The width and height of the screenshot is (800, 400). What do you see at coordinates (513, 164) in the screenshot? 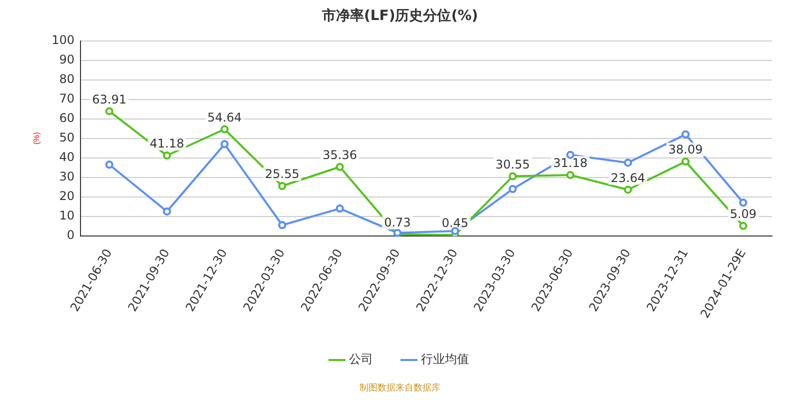
I see `data-label: 30.55` at bounding box center [513, 164].